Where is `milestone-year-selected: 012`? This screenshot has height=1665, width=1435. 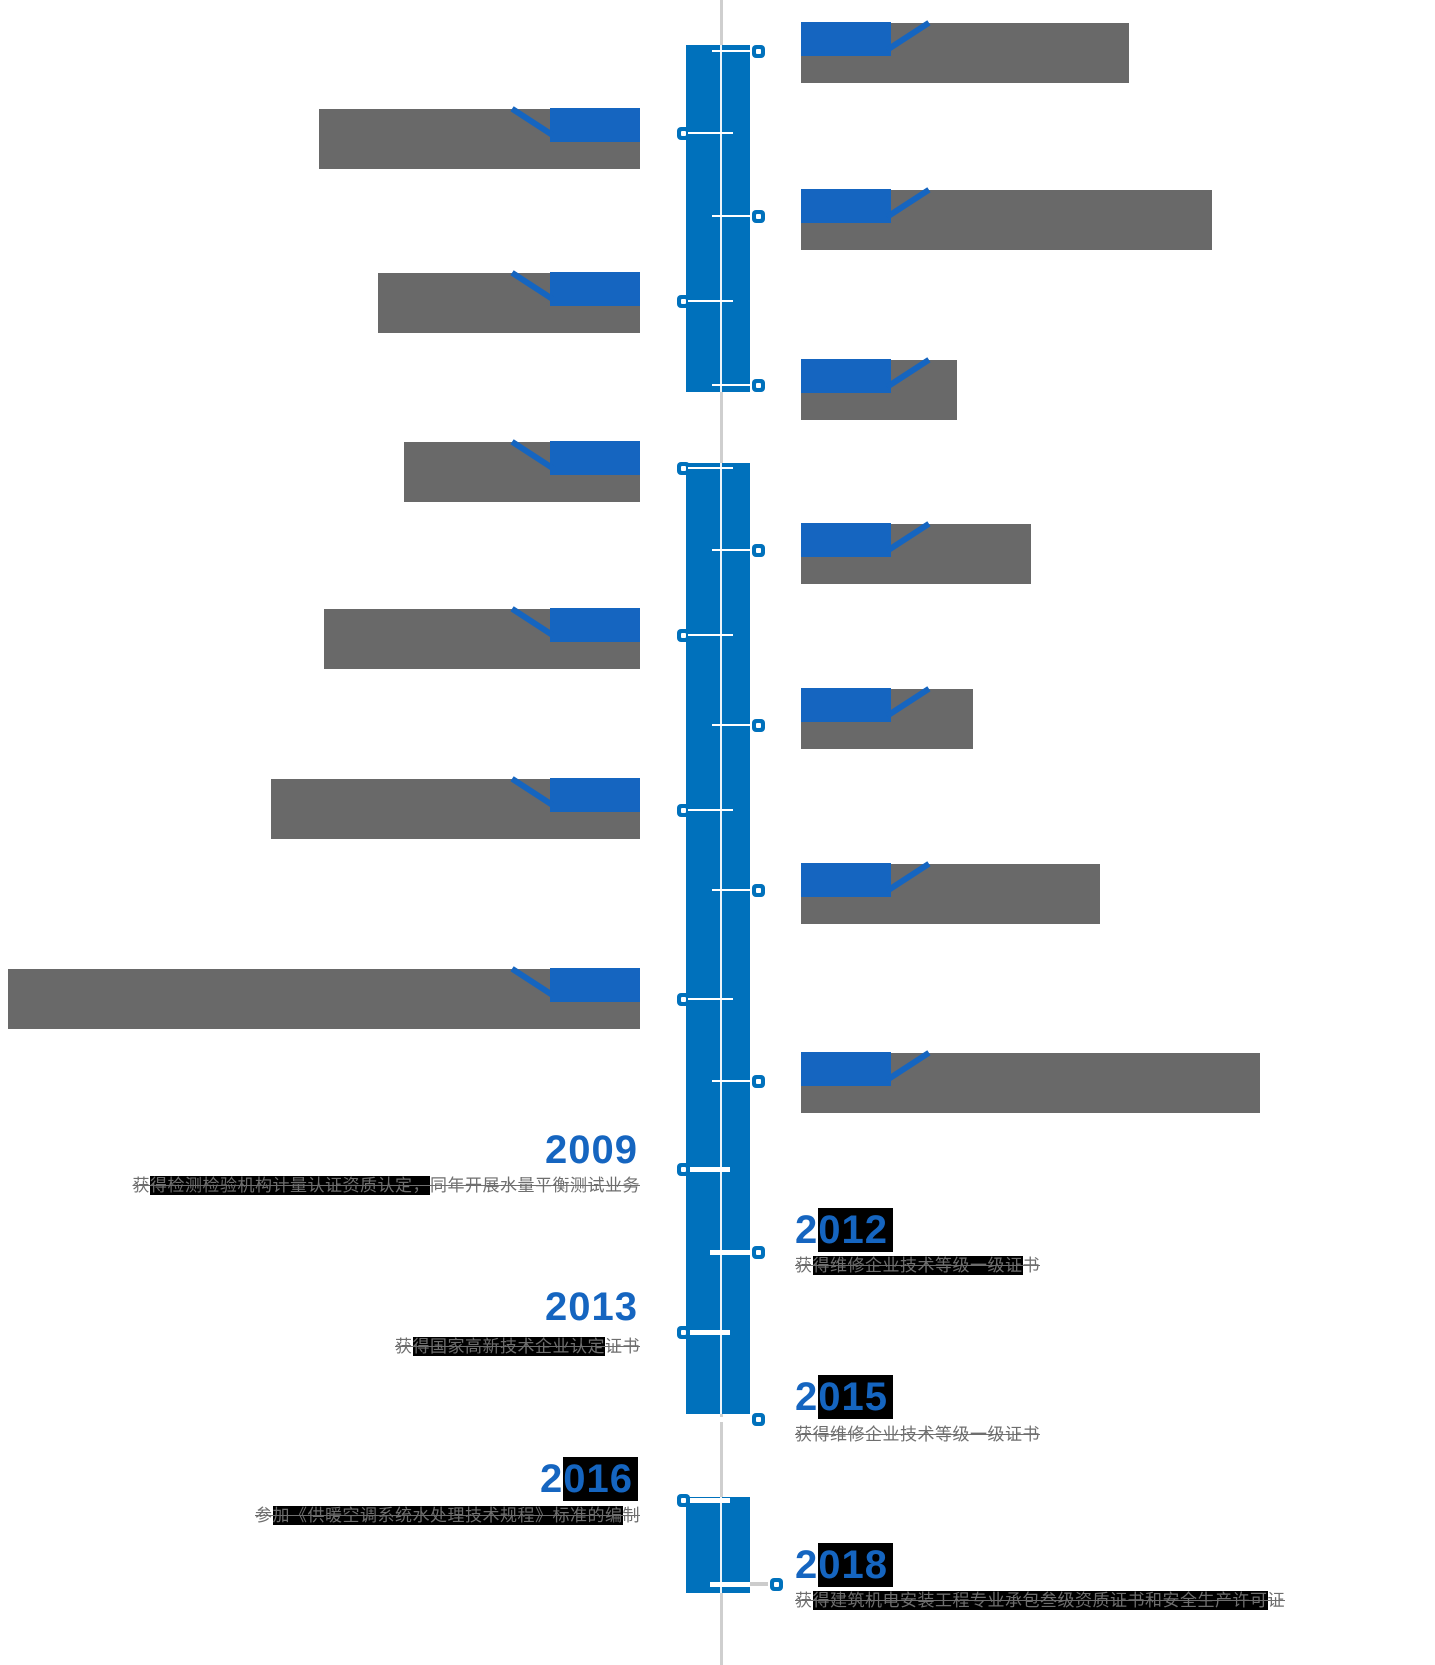 milestone-year-selected: 012 is located at coordinates (855, 1230).